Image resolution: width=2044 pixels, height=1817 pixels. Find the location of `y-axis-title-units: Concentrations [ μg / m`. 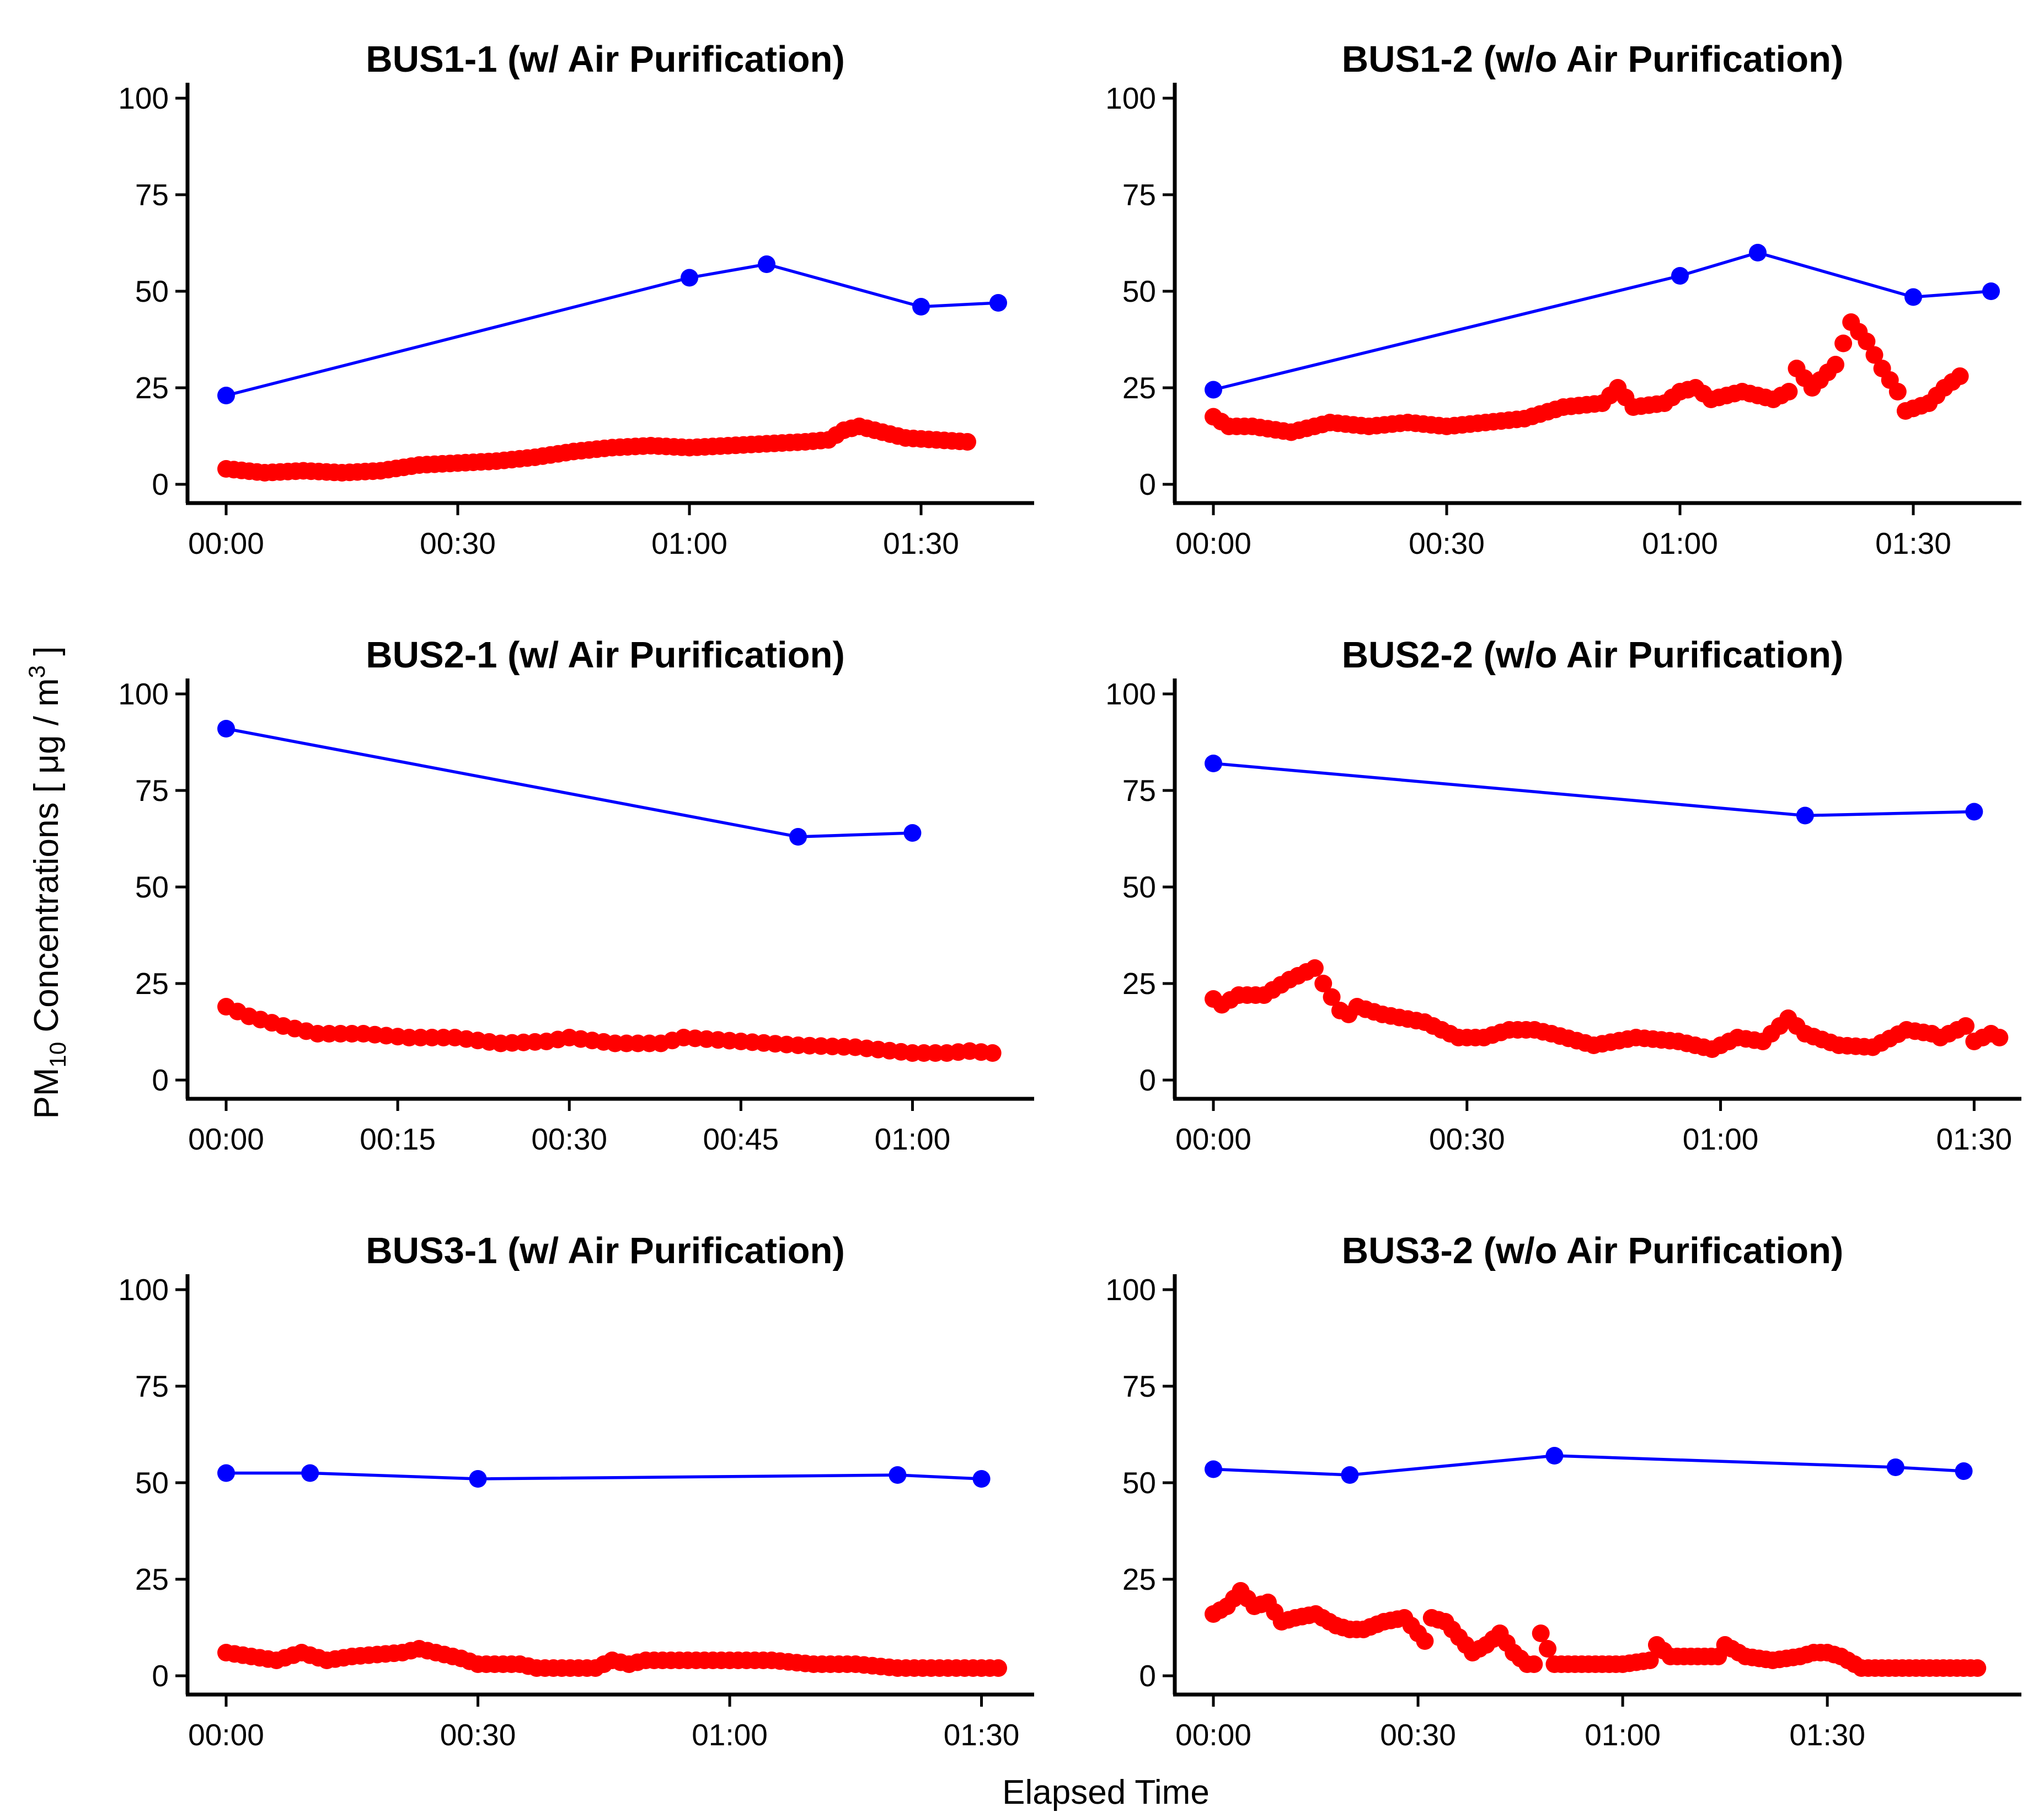

y-axis-title-units: Concentrations [ μg / m is located at coordinates (47, 860).